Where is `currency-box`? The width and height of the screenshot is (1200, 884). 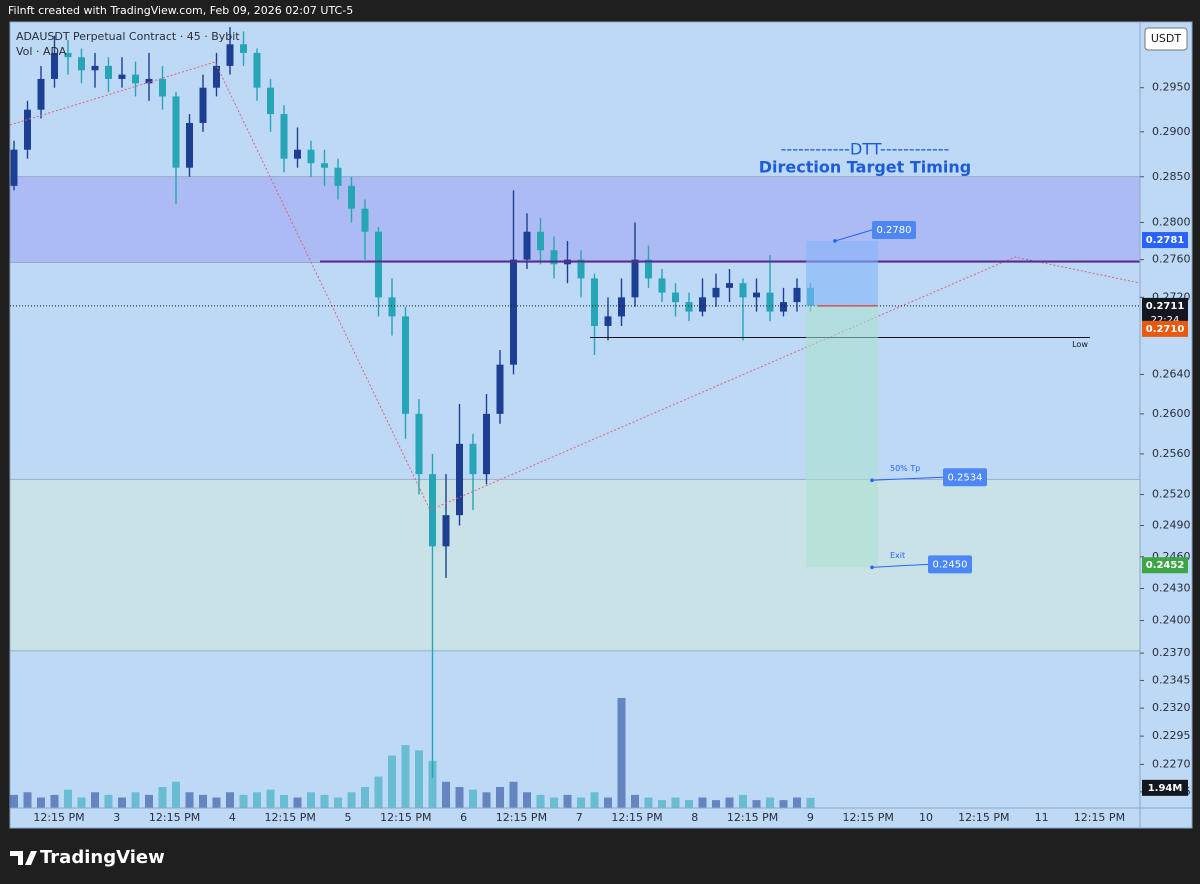
currency-box is located at coordinates (1166, 39).